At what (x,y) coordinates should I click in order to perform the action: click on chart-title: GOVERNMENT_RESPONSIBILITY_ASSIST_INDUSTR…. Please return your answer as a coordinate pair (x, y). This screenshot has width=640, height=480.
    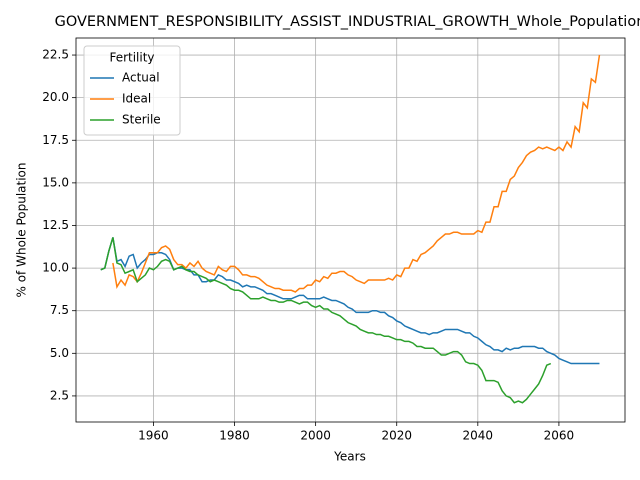
    Looking at the image, I should click on (347, 22).